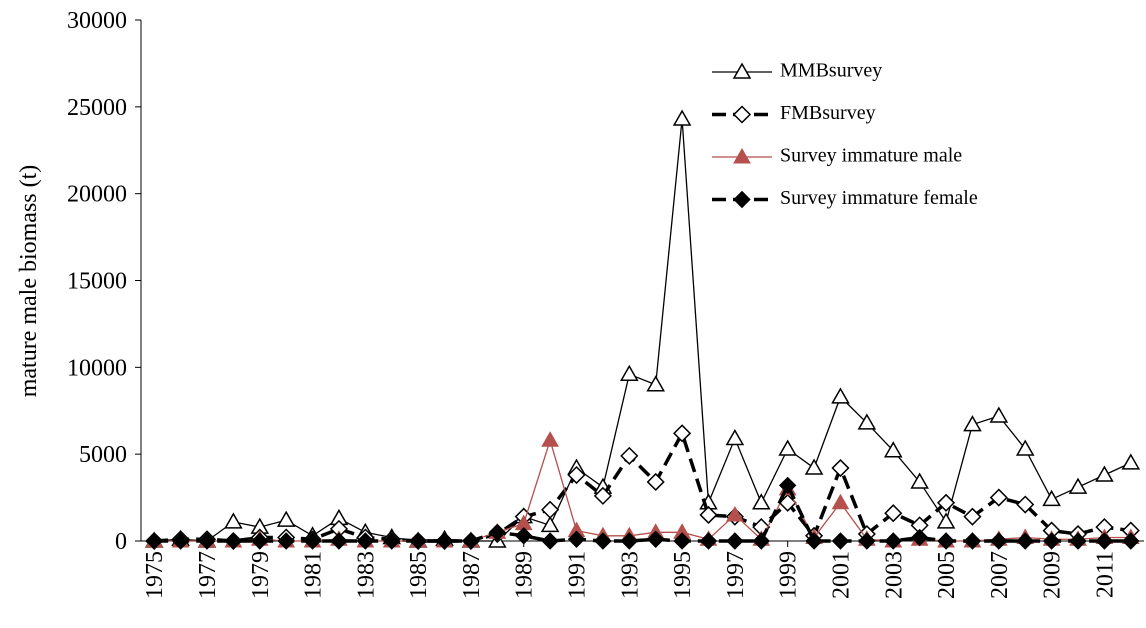  Describe the element at coordinates (208, 575) in the screenshot. I see `x-tick-label: 1977` at that location.